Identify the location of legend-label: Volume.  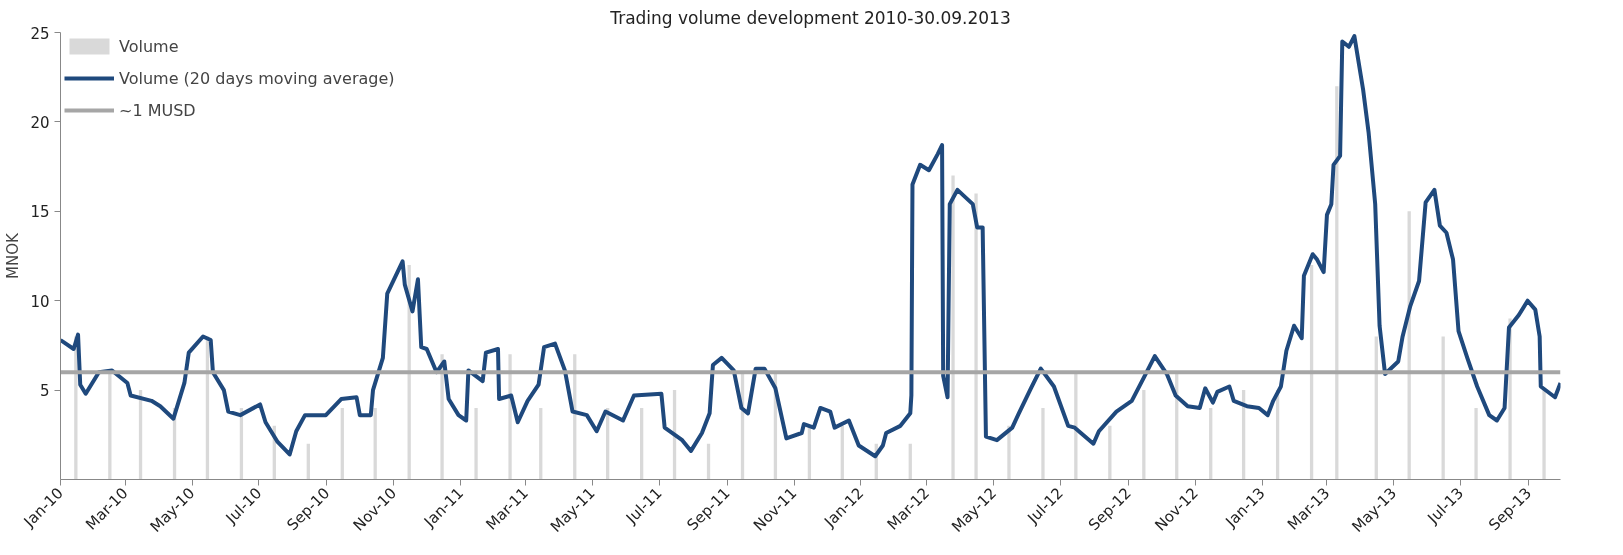
(149, 46).